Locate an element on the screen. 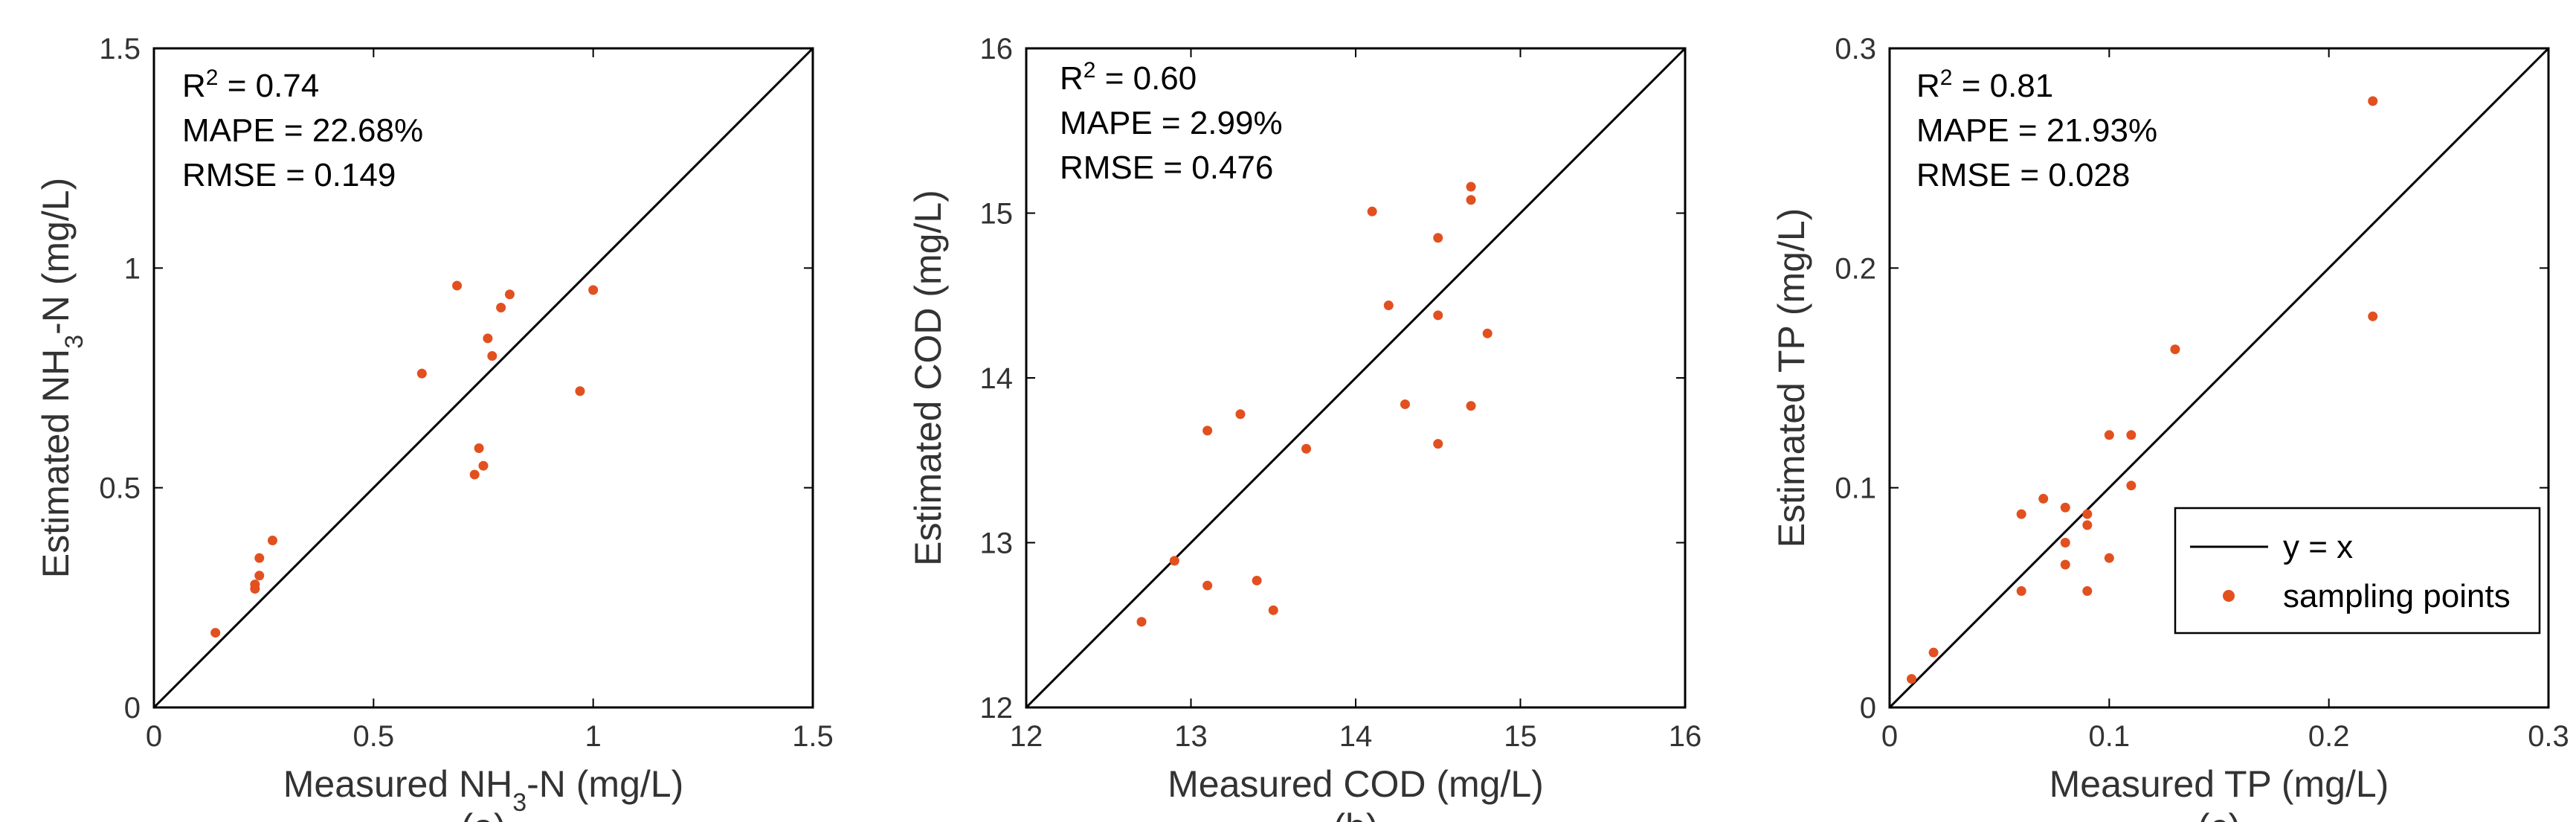  y-axis-label-subscript: 3 is located at coordinates (74, 342).